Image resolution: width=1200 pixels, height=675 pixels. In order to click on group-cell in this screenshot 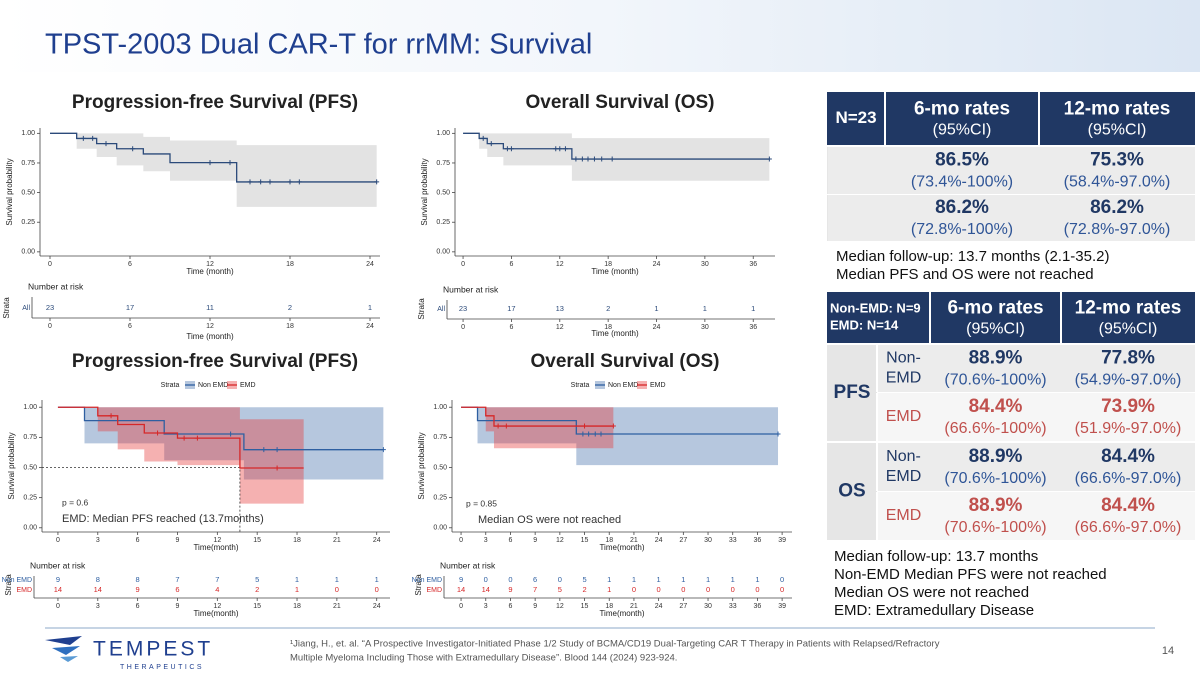, I will do `click(852, 393)`.